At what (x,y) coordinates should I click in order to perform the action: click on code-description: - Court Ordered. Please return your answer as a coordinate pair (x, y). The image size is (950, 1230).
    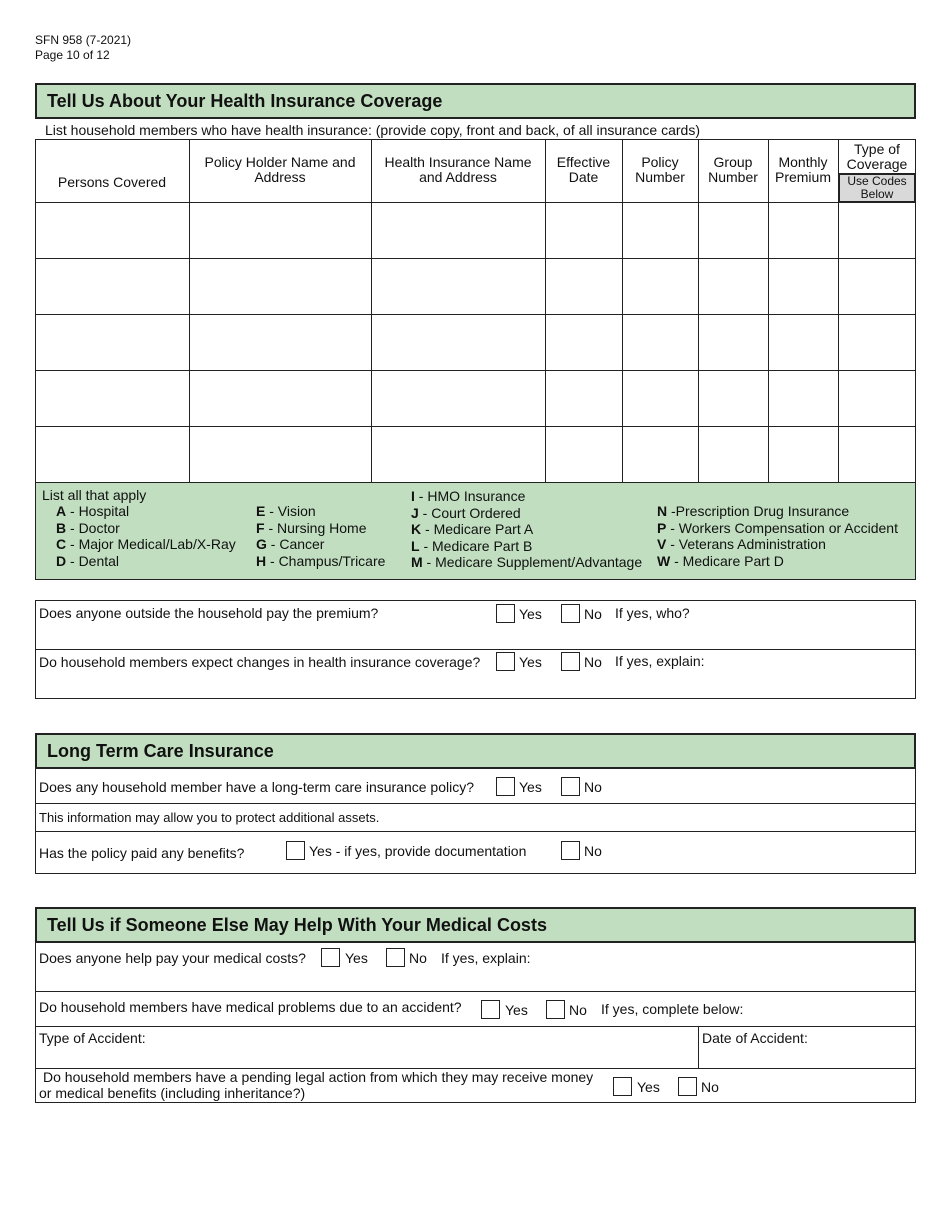
    Looking at the image, I should click on (469, 512).